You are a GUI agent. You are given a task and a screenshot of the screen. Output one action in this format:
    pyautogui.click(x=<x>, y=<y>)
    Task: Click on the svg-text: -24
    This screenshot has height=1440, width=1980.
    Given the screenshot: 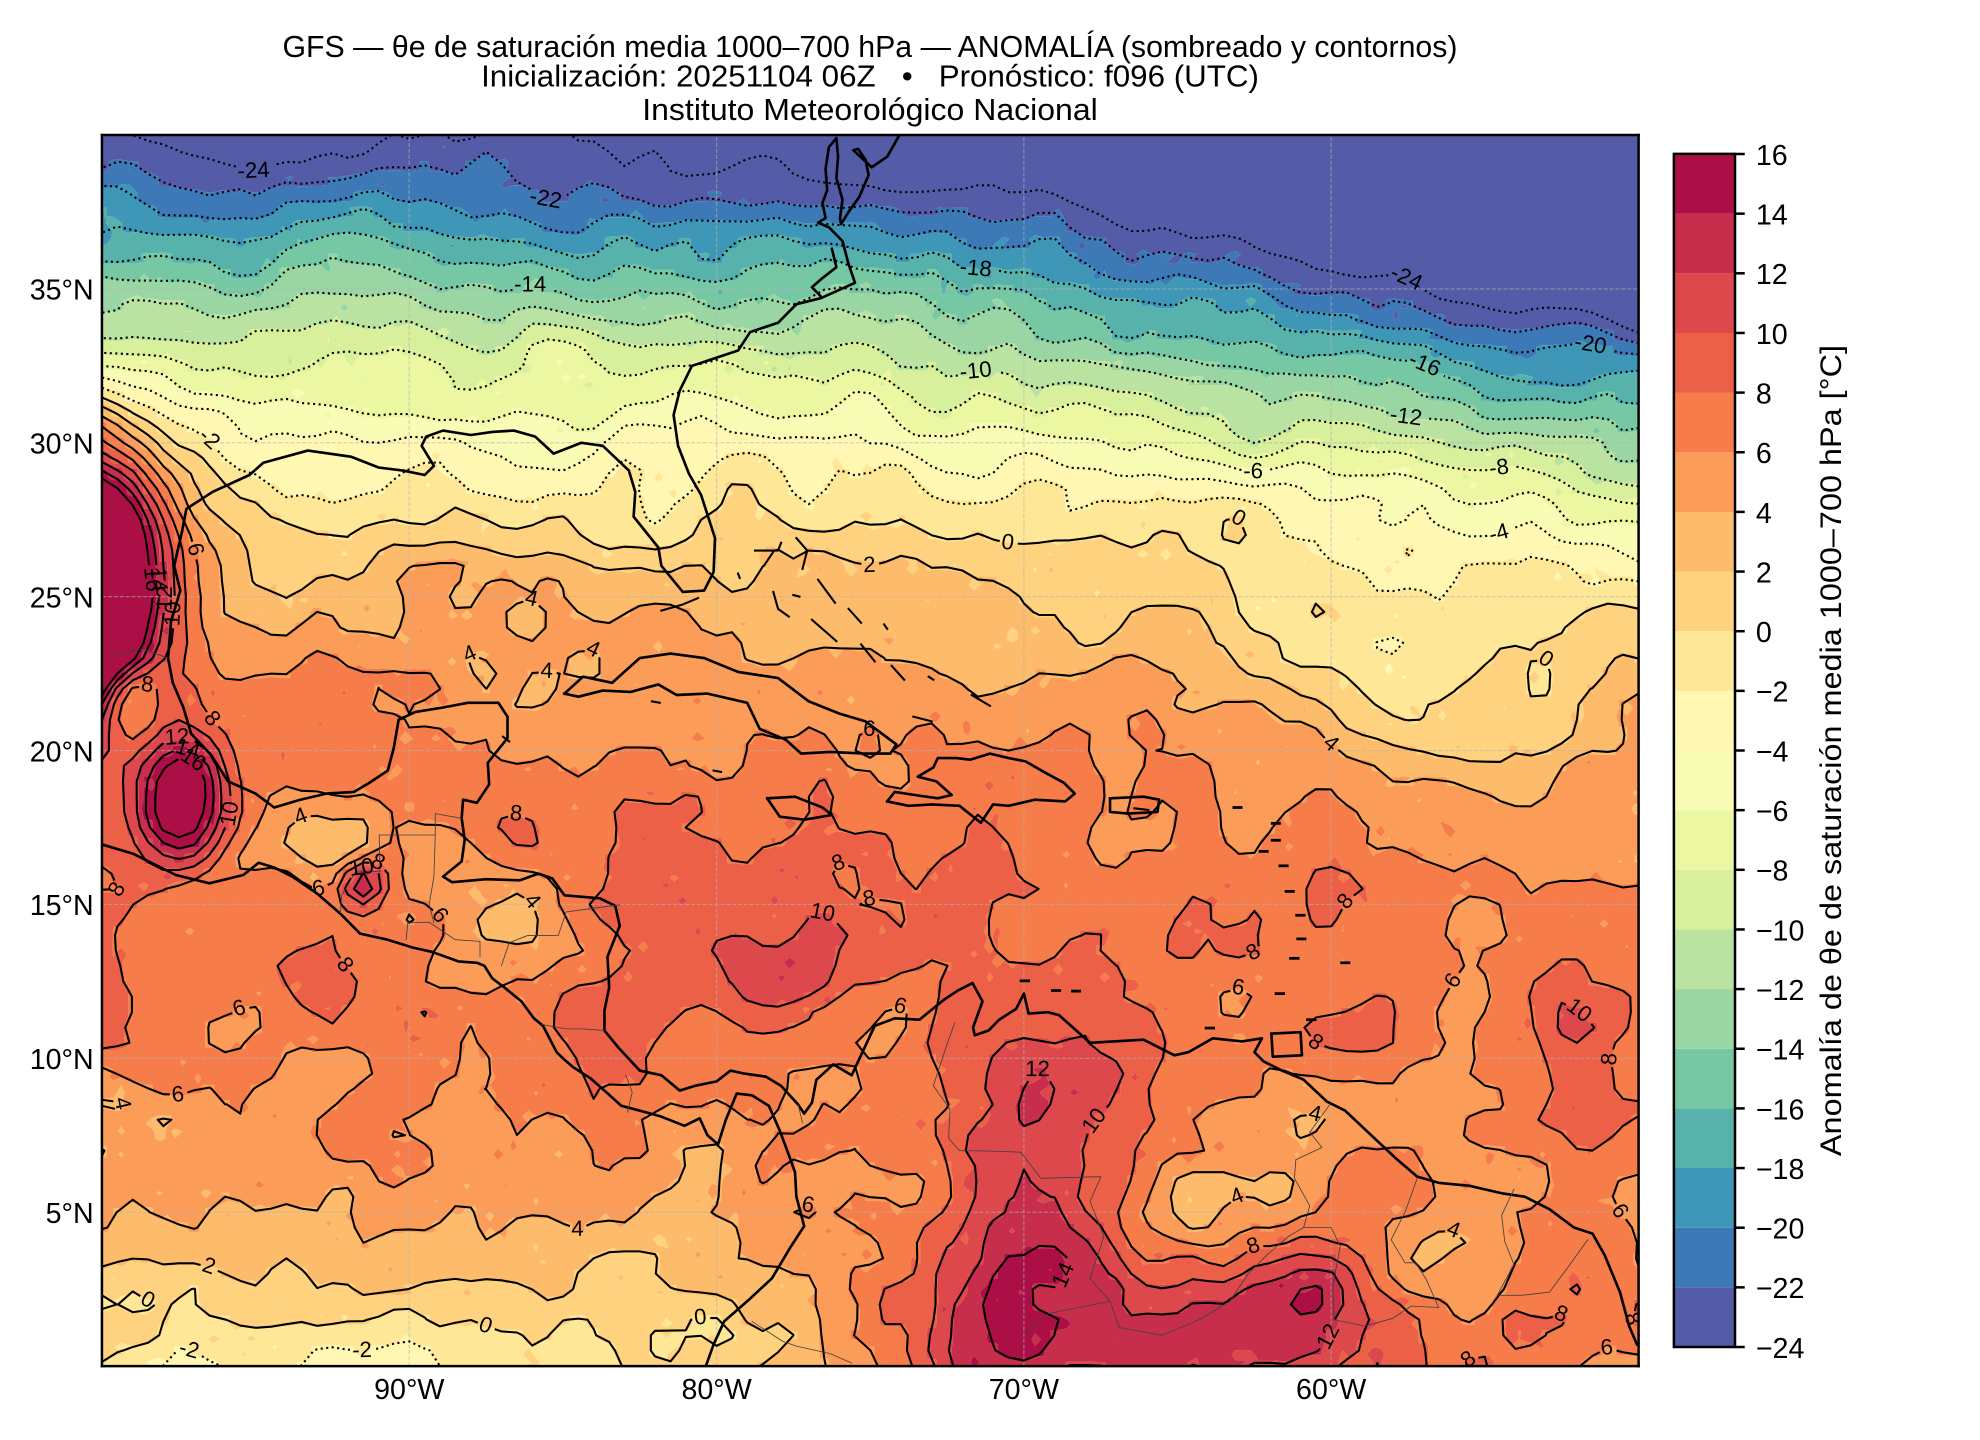 What is the action you would take?
    pyautogui.click(x=253, y=170)
    